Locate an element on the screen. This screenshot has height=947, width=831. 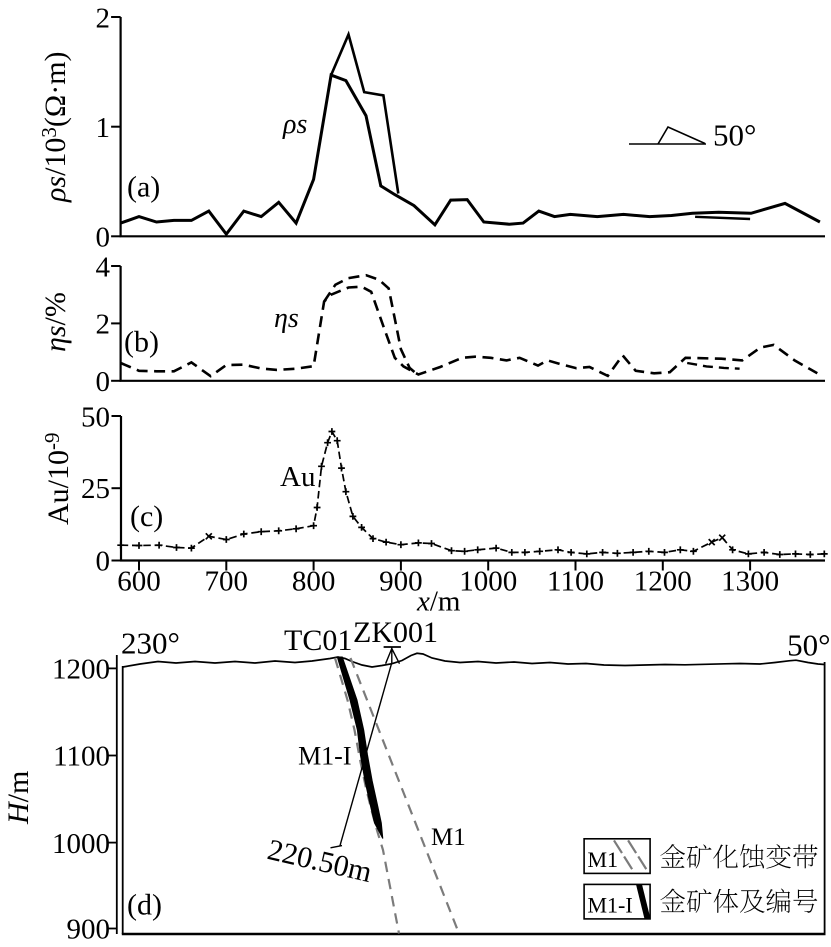
svg-text: 700 is located at coordinates (227, 582).